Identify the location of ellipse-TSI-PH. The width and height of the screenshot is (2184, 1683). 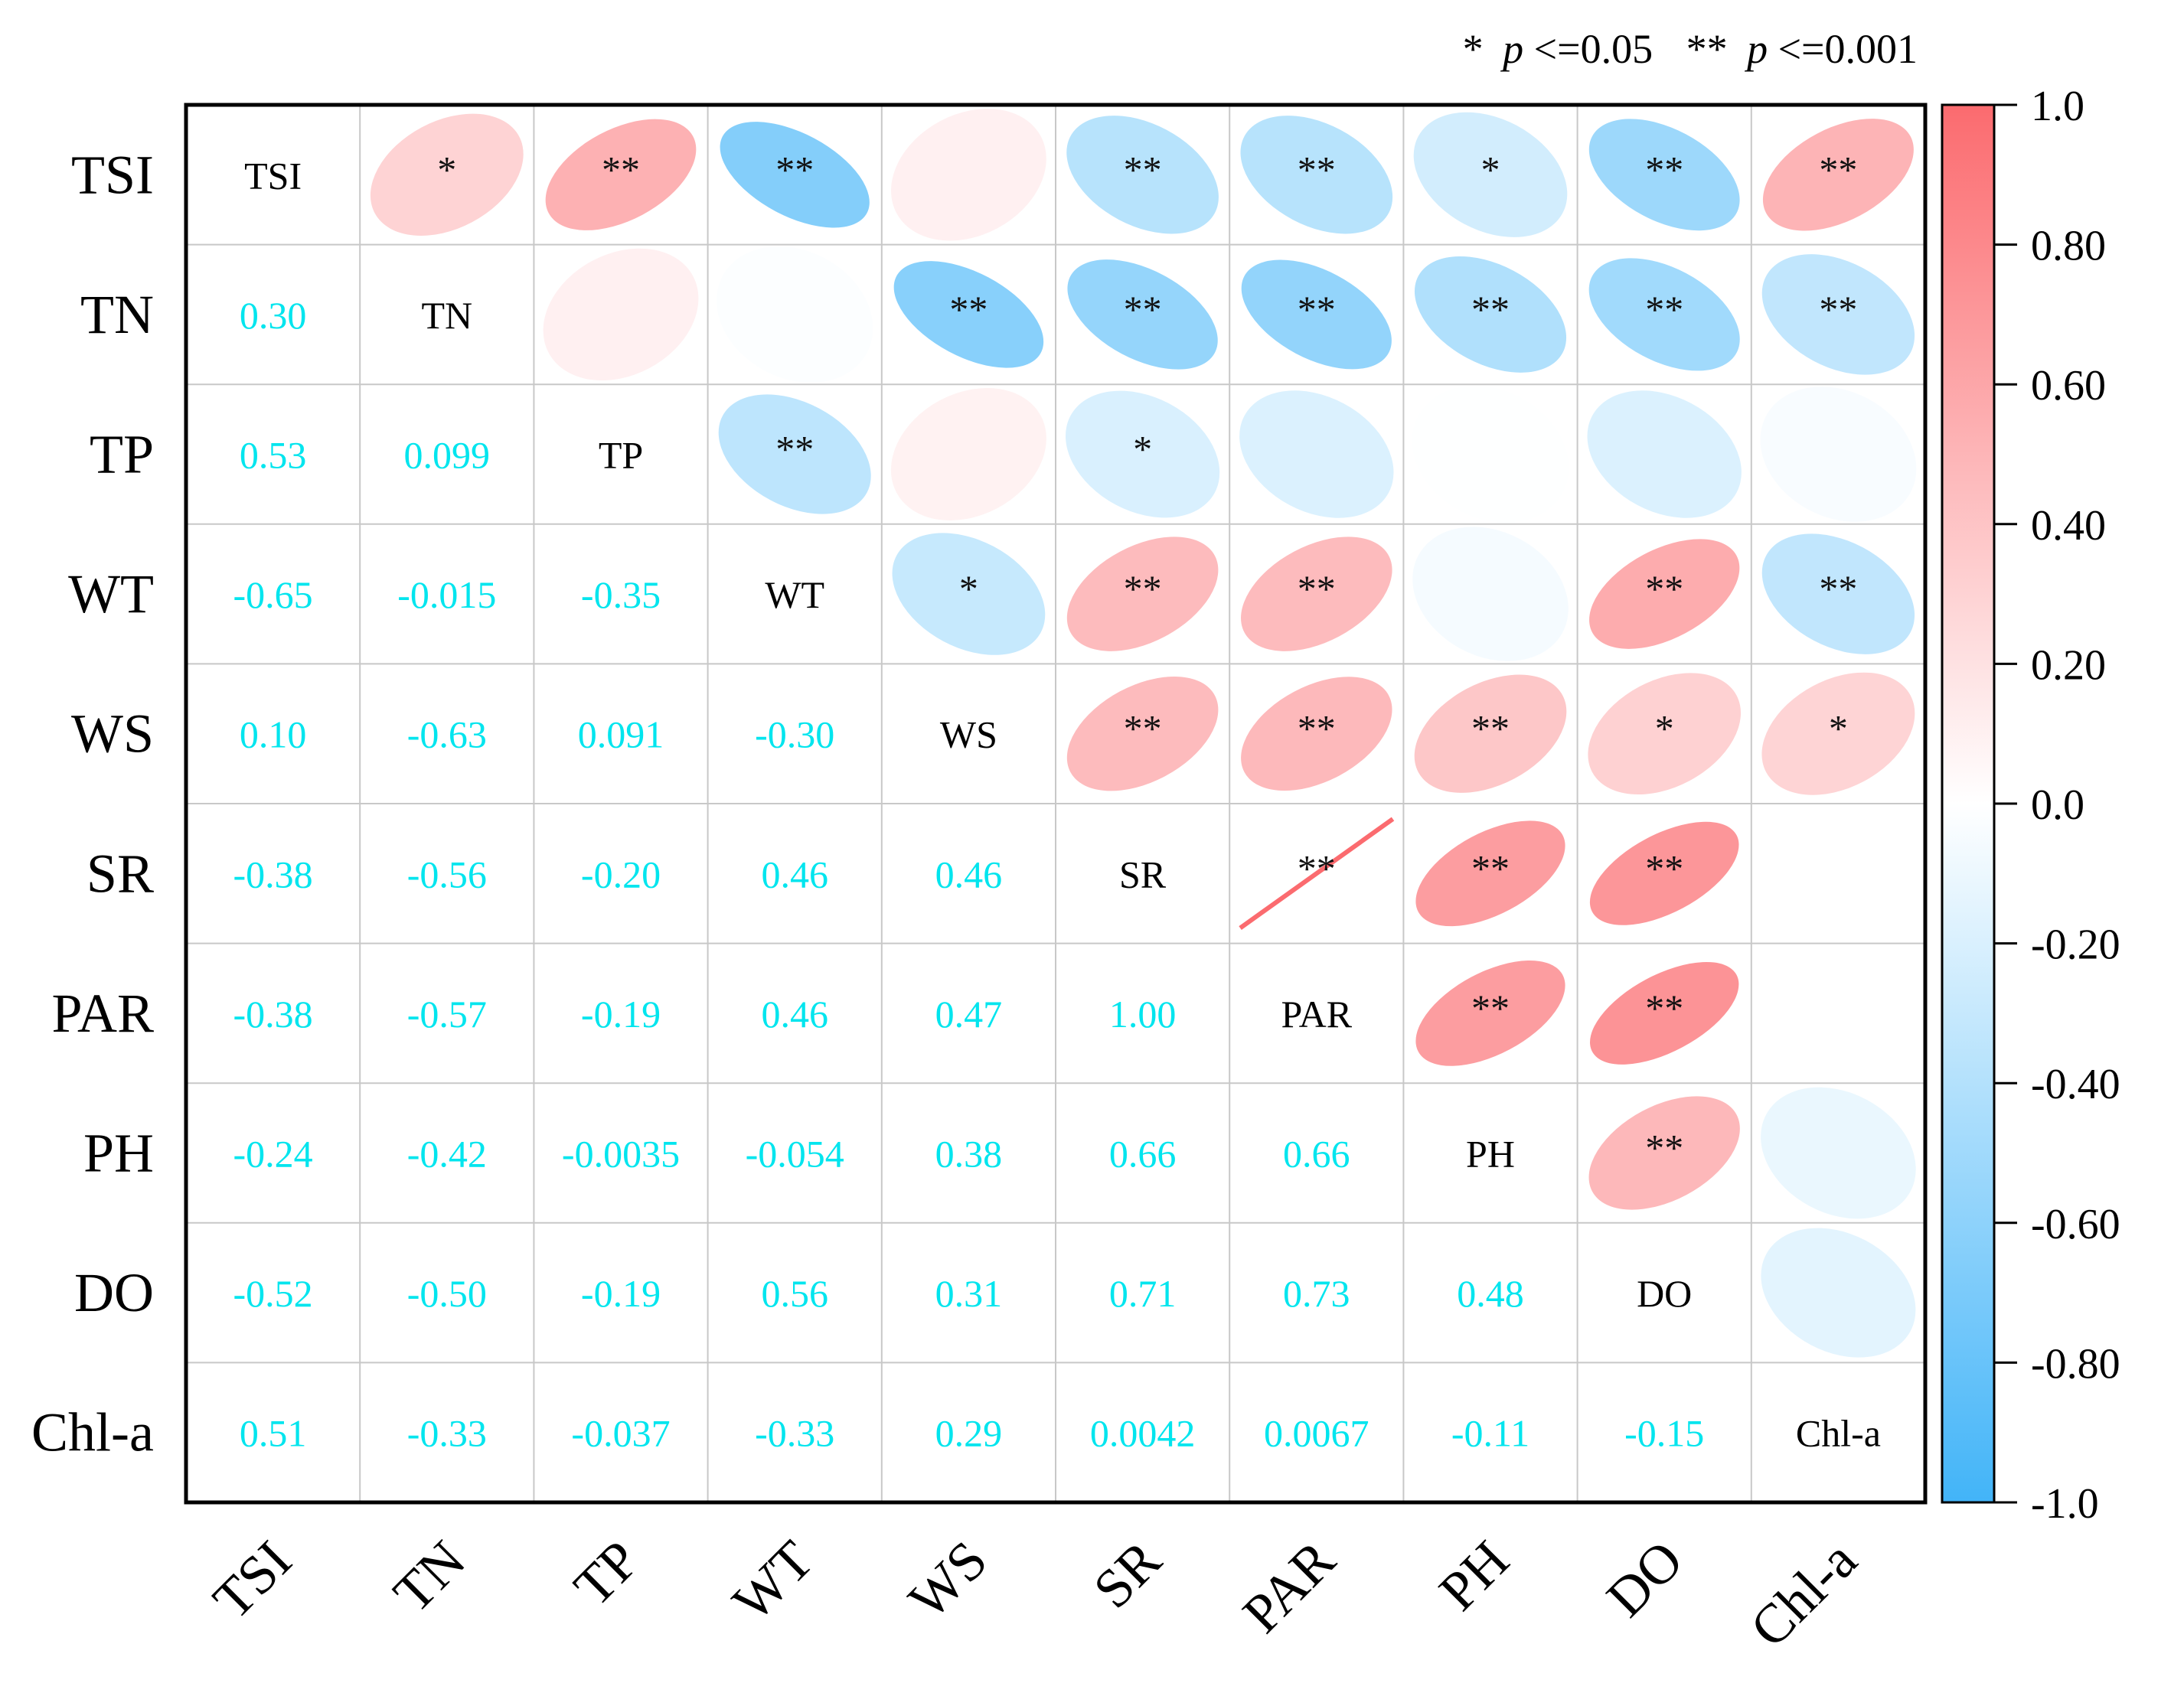
(1490, 174).